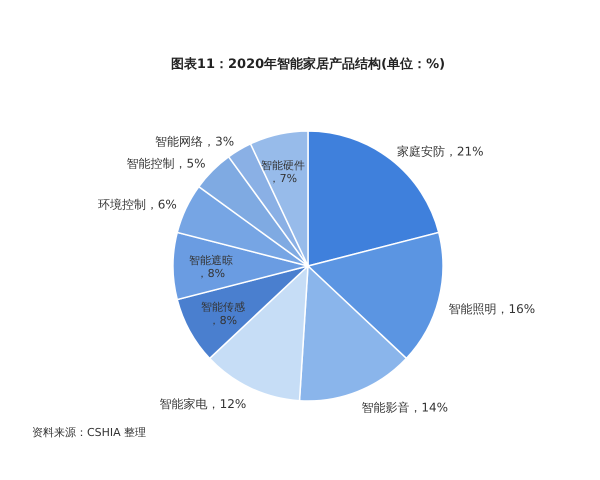 This screenshot has width=600, height=480. Describe the element at coordinates (282, 165) in the screenshot. I see `slice-label: 智能硬件` at that location.